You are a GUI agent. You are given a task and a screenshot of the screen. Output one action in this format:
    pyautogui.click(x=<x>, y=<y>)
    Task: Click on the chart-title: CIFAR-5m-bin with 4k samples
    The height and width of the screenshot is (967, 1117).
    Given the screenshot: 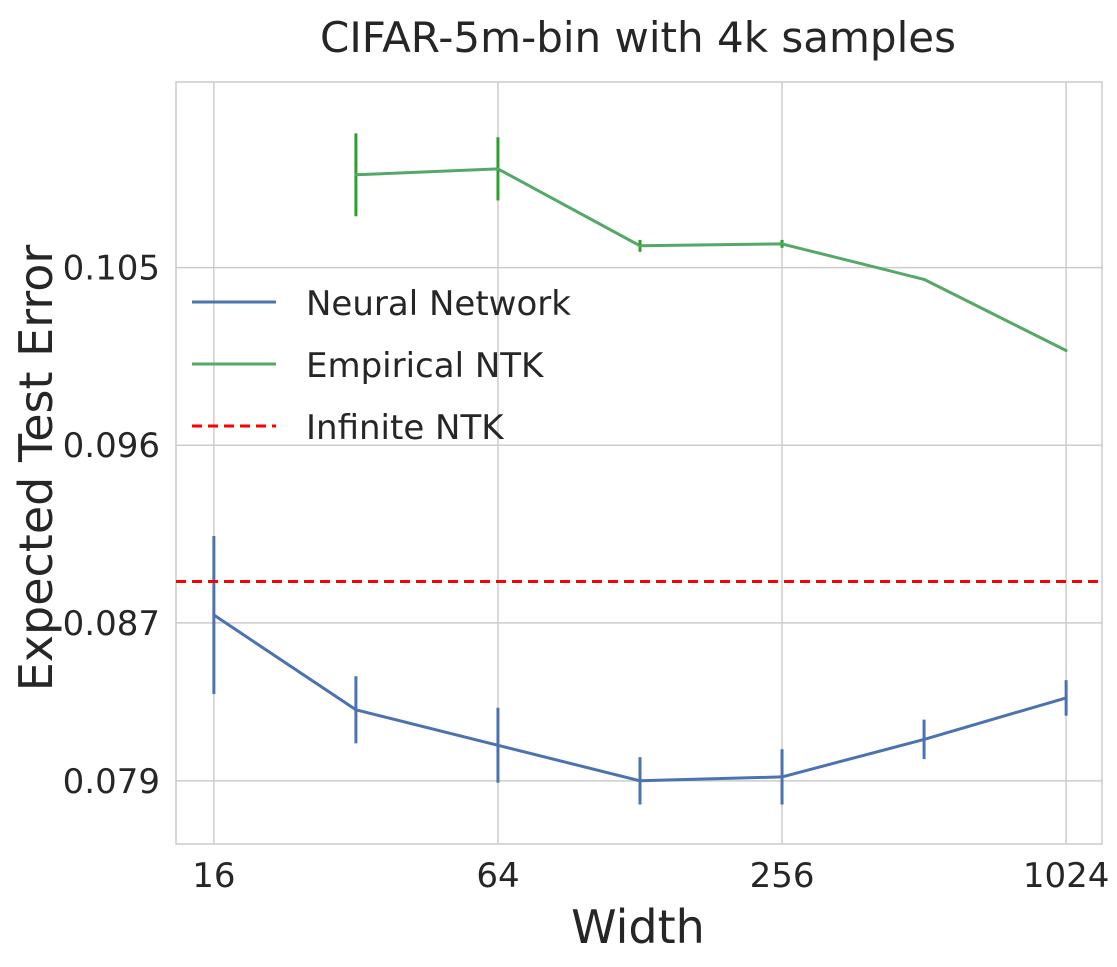 What is the action you would take?
    pyautogui.click(x=638, y=37)
    